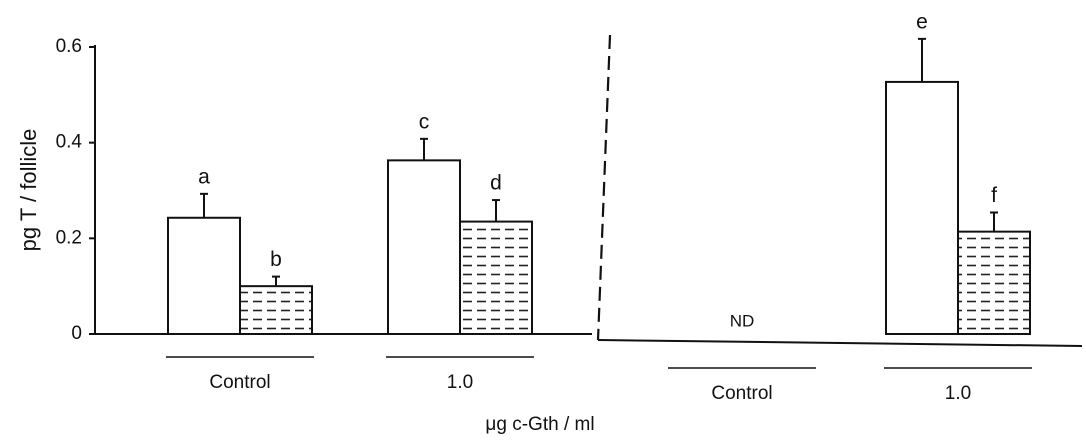  What do you see at coordinates (204, 176) in the screenshot?
I see `bar-letter: a` at bounding box center [204, 176].